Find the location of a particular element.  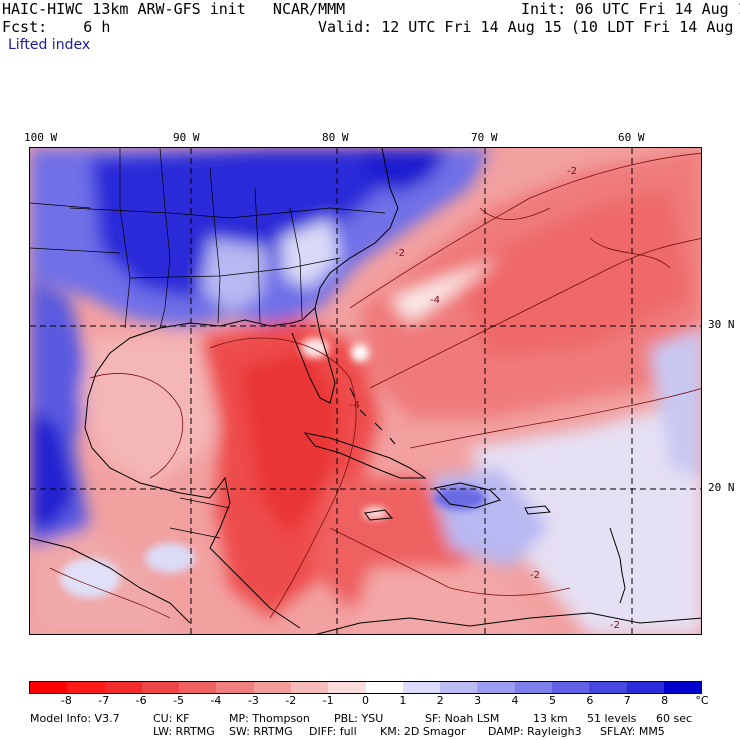

resolution: 13 km is located at coordinates (550, 718).